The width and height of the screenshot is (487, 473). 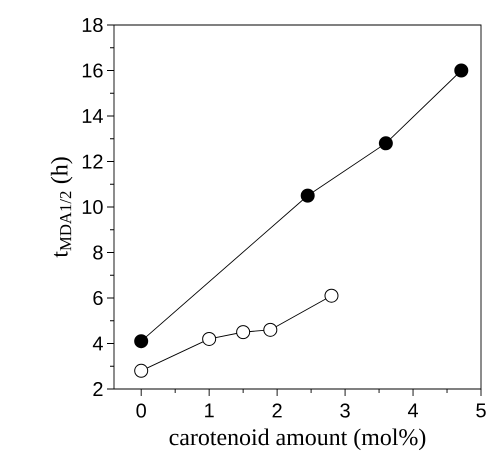 What do you see at coordinates (345, 411) in the screenshot?
I see `x-tick-label: 3` at bounding box center [345, 411].